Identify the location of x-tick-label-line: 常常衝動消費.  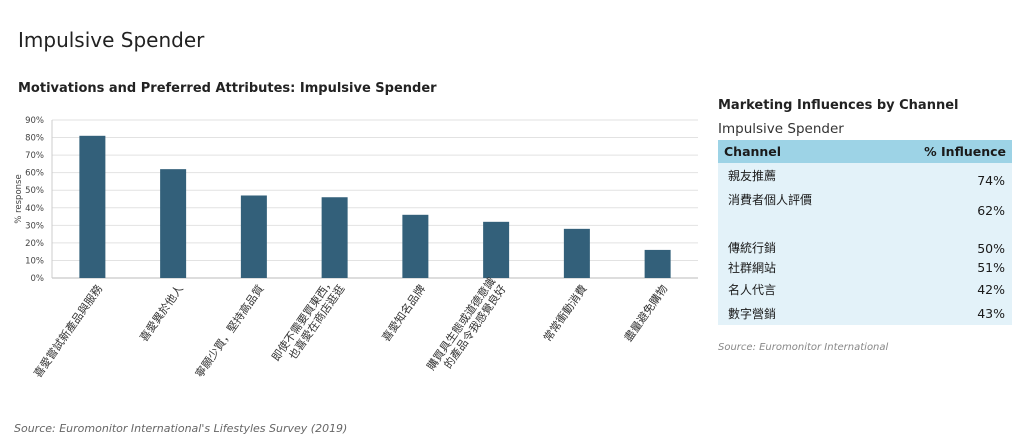
(564, 313).